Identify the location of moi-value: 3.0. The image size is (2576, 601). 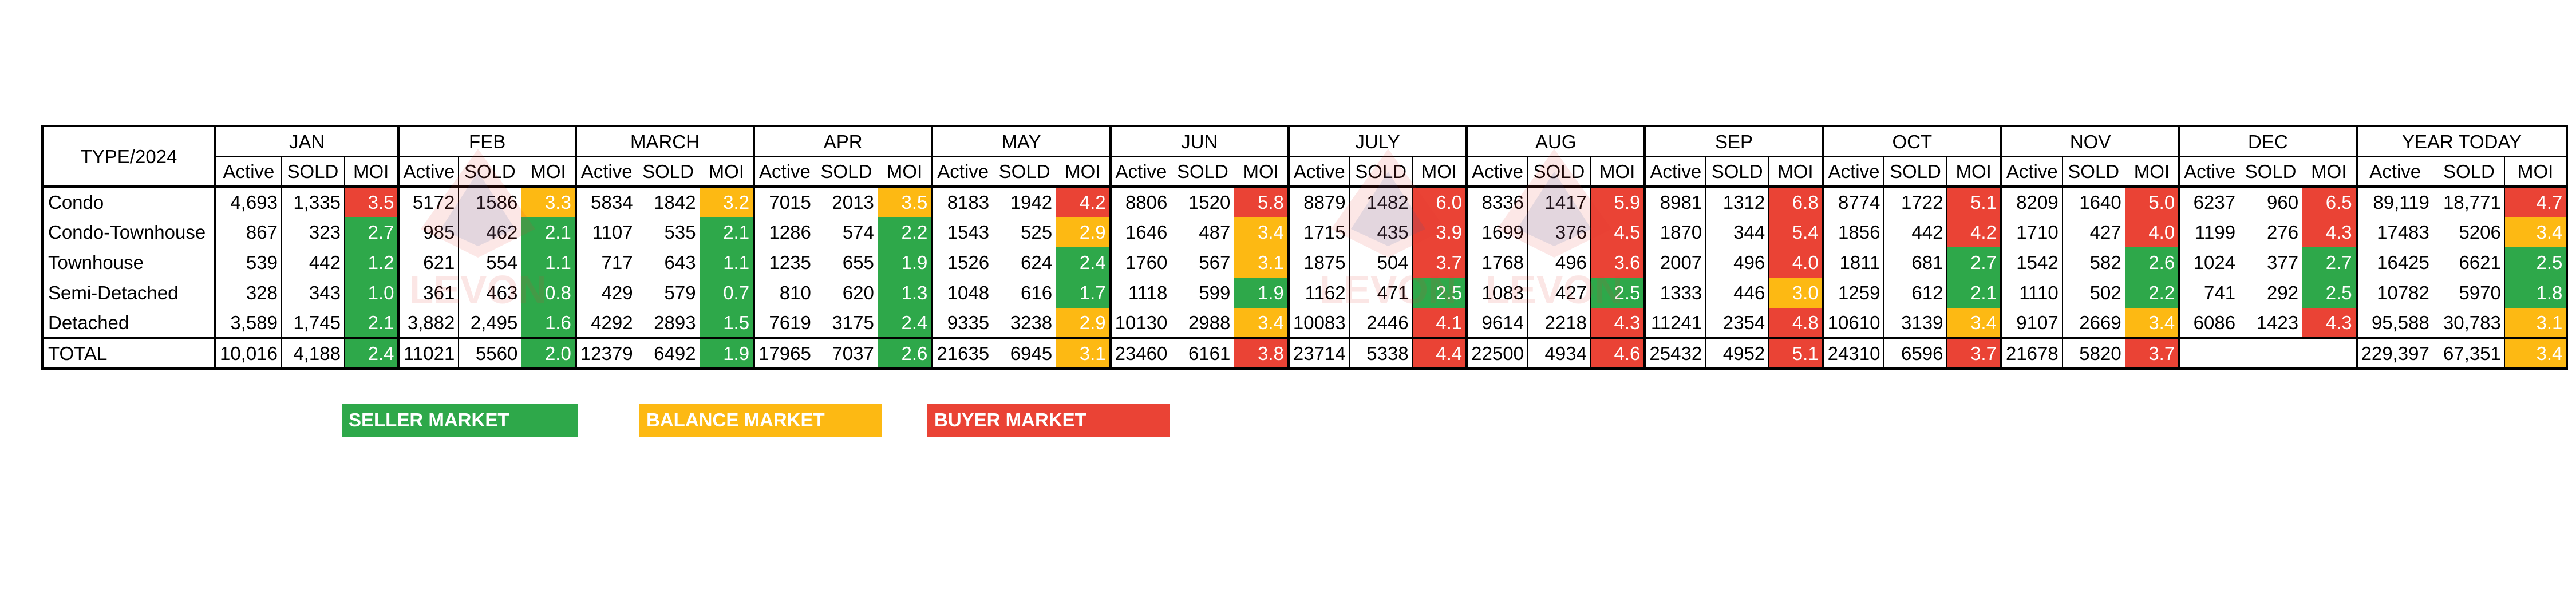
(1796, 293).